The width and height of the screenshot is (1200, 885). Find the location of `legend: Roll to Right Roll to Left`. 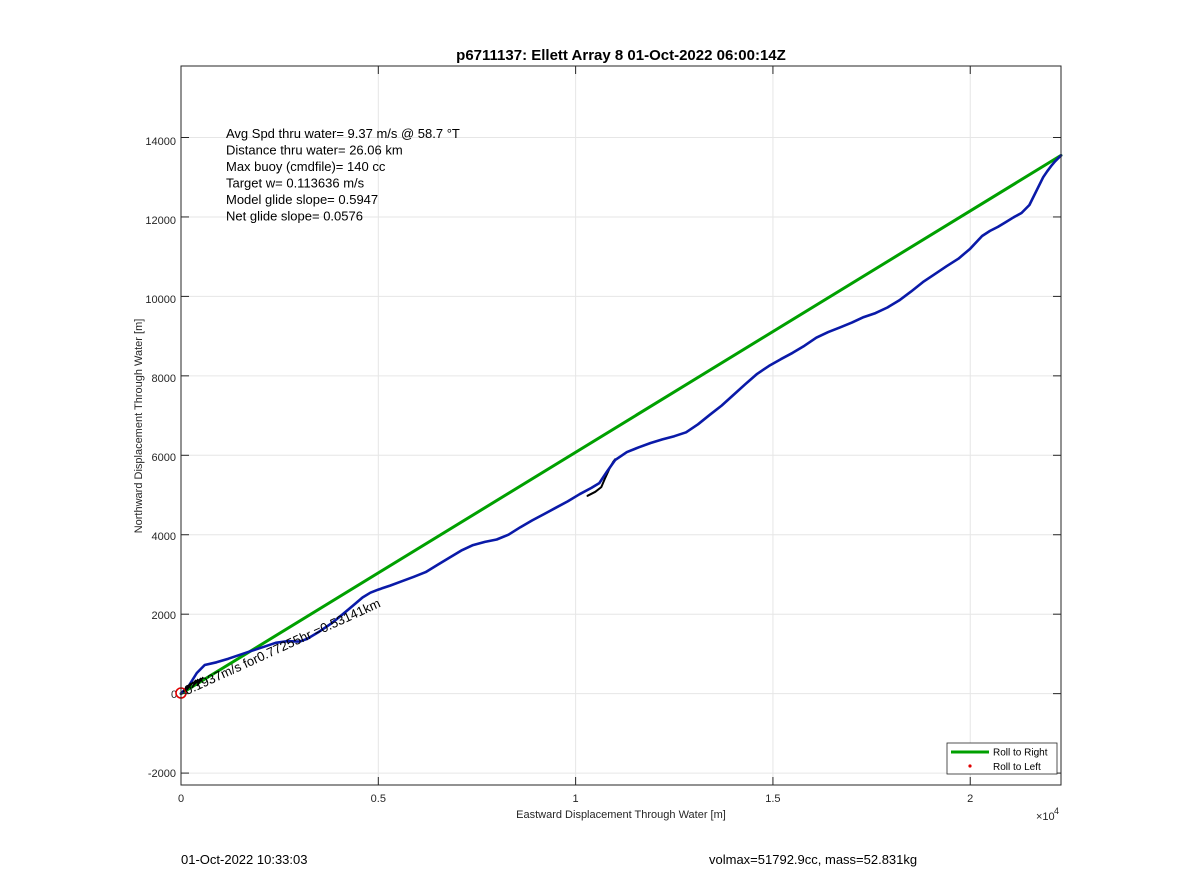

legend: Roll to Right Roll to Left is located at coordinates (1002, 758).